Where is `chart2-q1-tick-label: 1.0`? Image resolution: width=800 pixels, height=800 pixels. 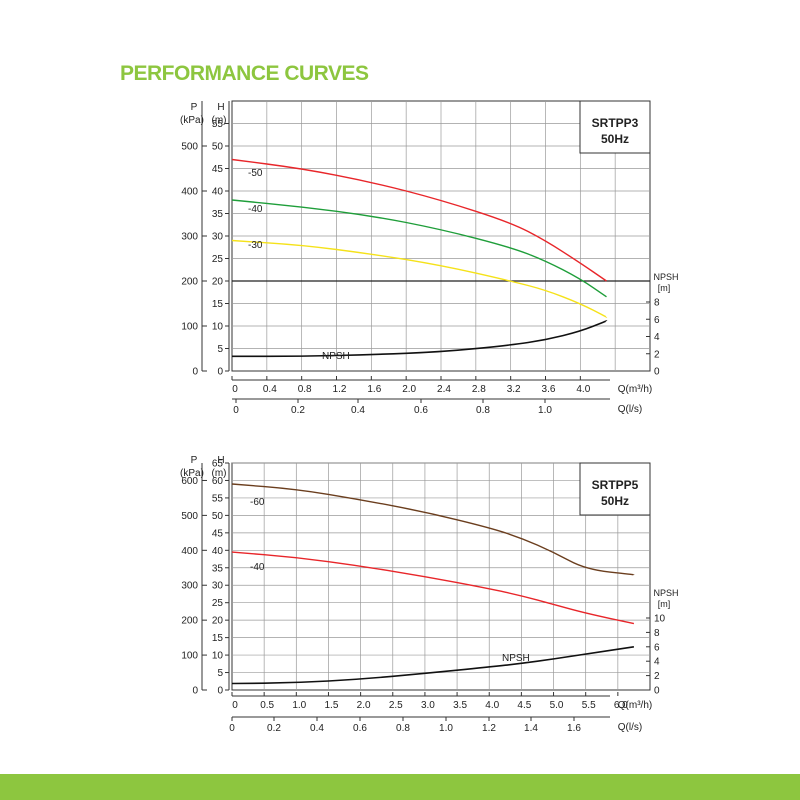
chart2-q1-tick-label: 1.0 is located at coordinates (299, 705).